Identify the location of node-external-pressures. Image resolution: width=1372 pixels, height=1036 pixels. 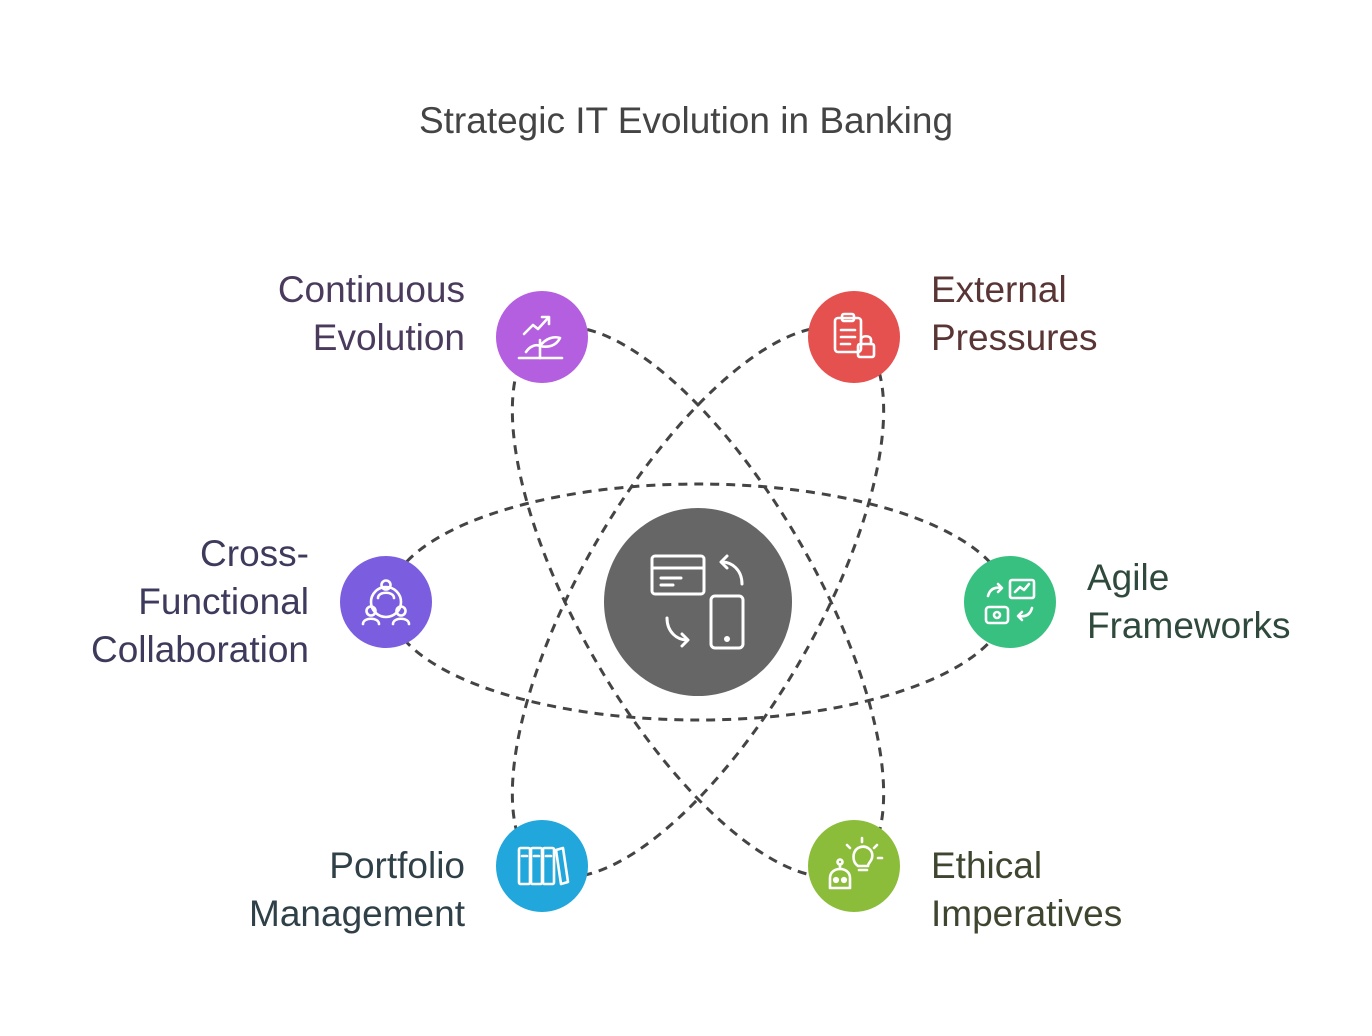
(854, 337).